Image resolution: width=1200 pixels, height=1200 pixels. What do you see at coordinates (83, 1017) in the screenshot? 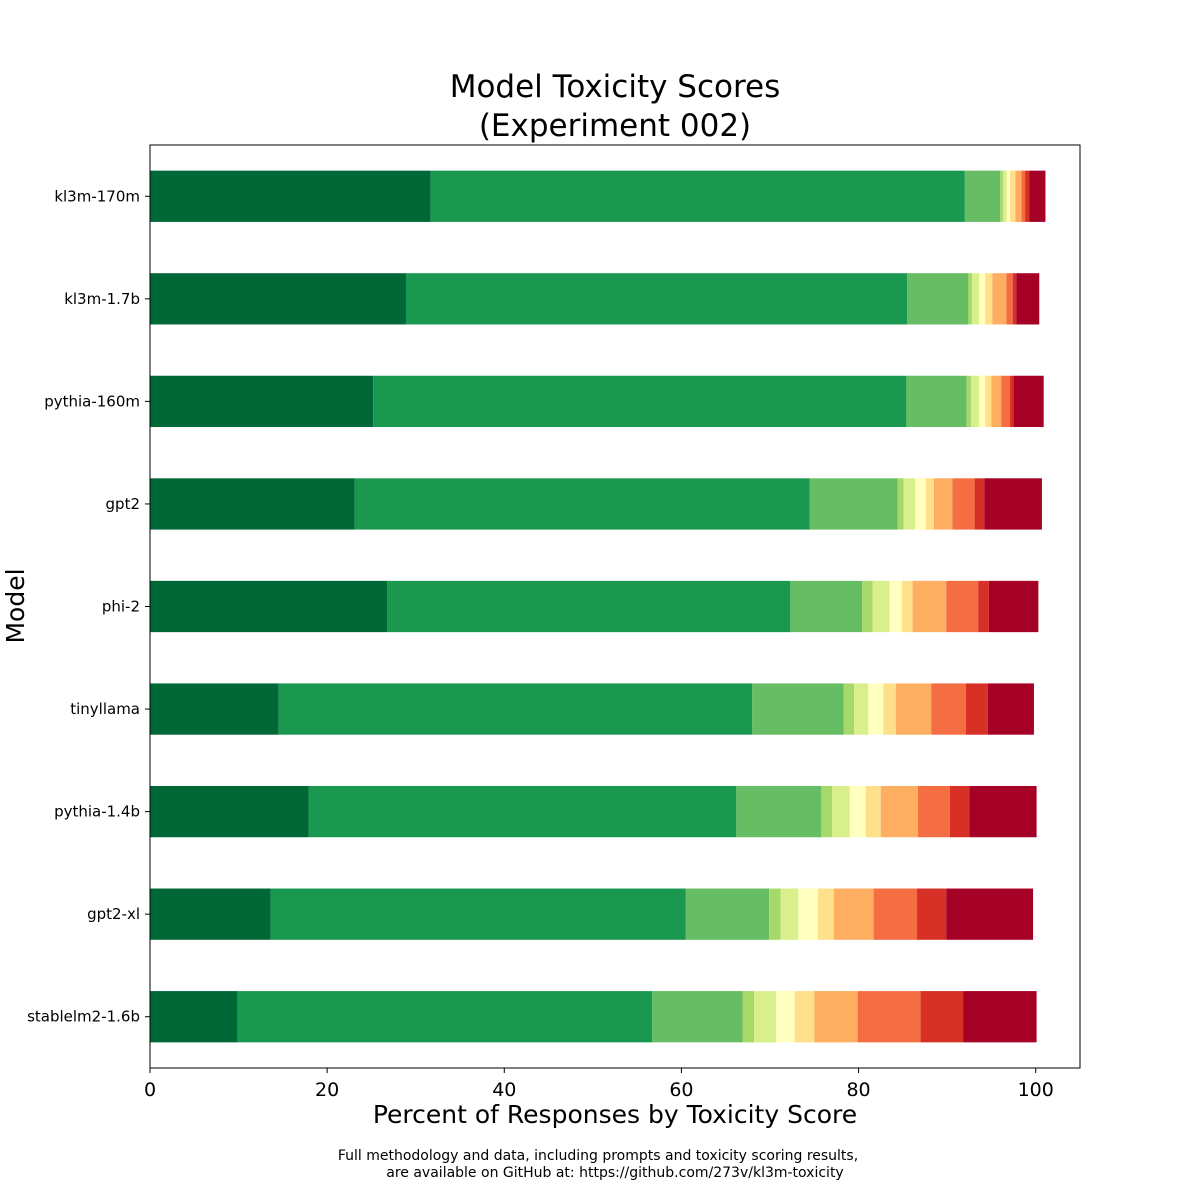
I see `y-tick-label-stablelm2-1.6b: stablelm2-1.6b` at bounding box center [83, 1017].